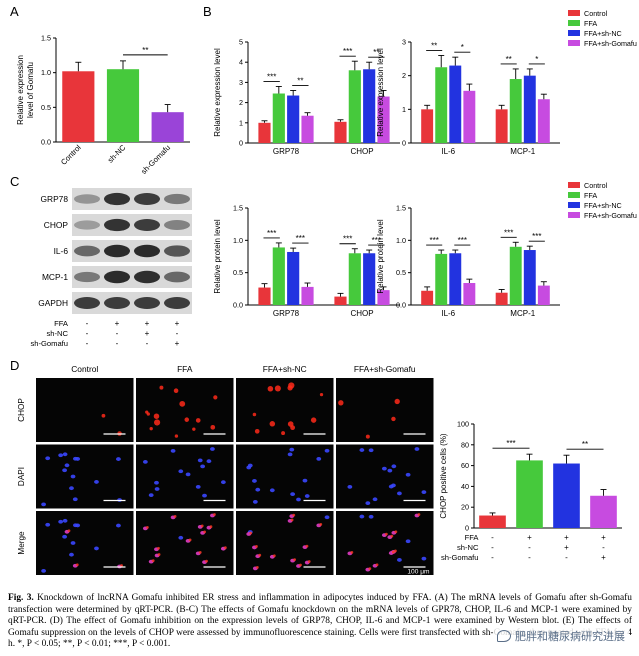 The width and height of the screenshot is (639, 656). I want to click on treatment-label: FFA, so click(61, 323).